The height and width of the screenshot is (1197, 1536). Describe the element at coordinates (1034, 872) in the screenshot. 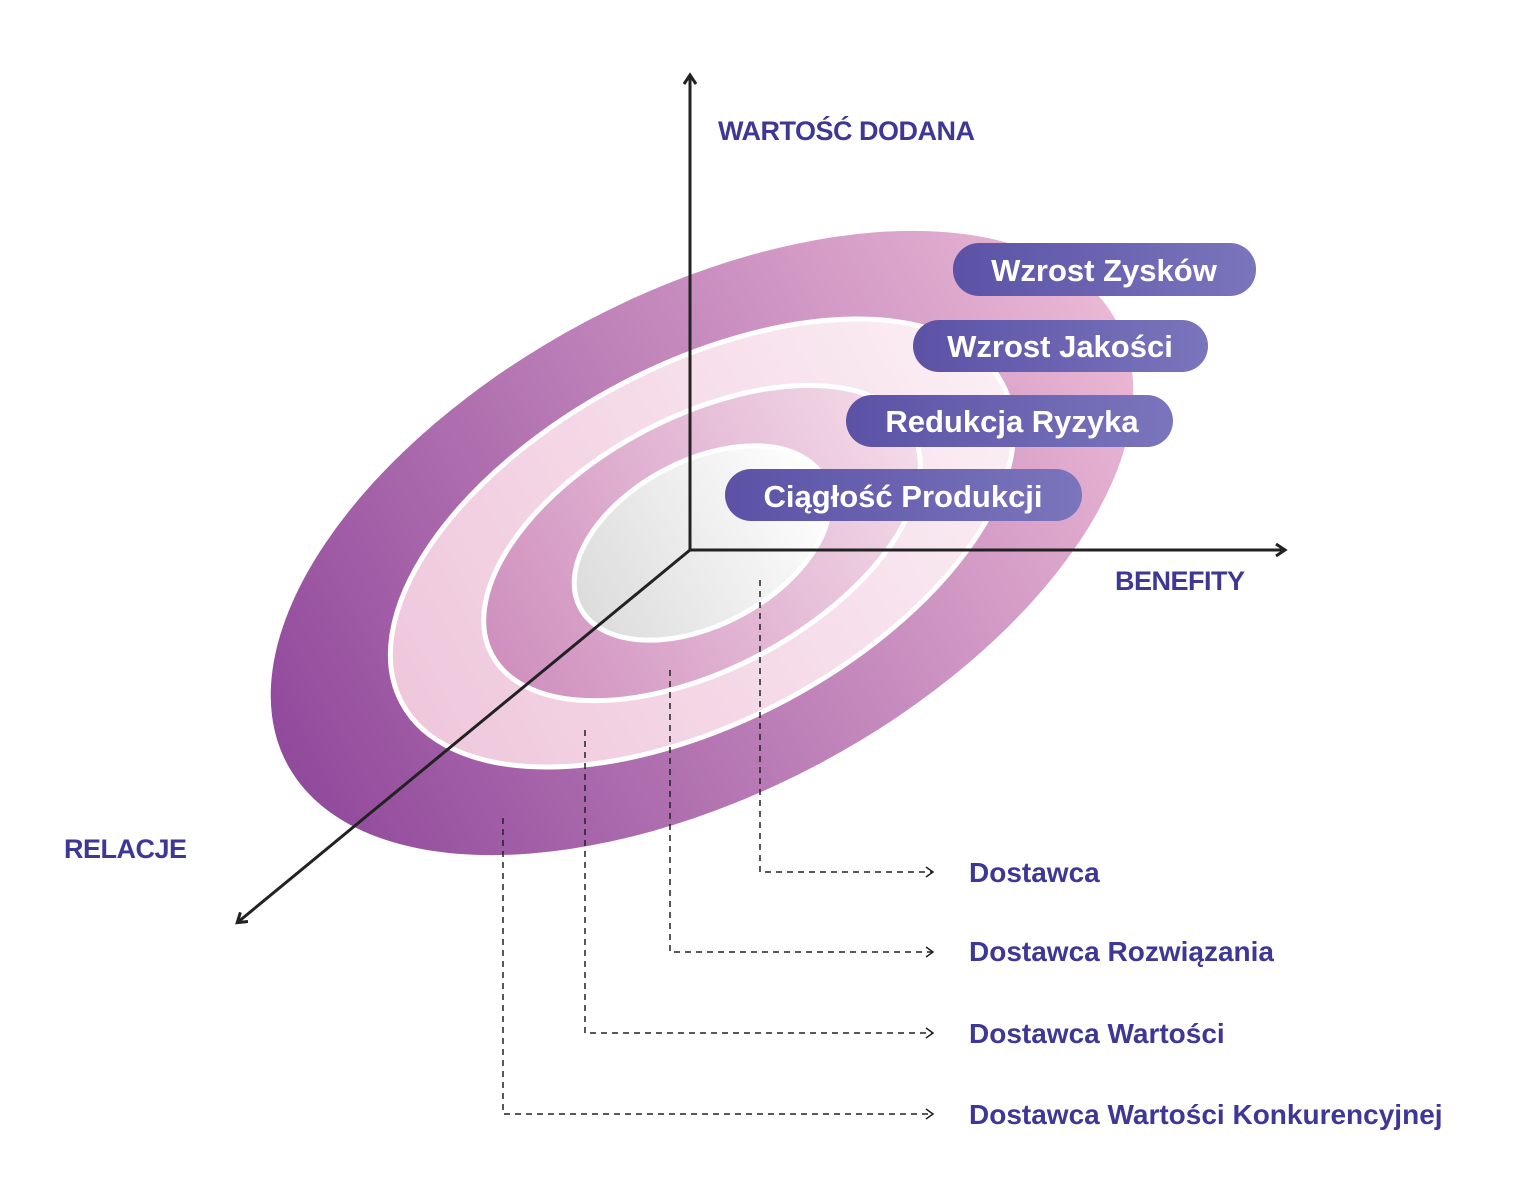

I see `level-label: Dostawca` at that location.